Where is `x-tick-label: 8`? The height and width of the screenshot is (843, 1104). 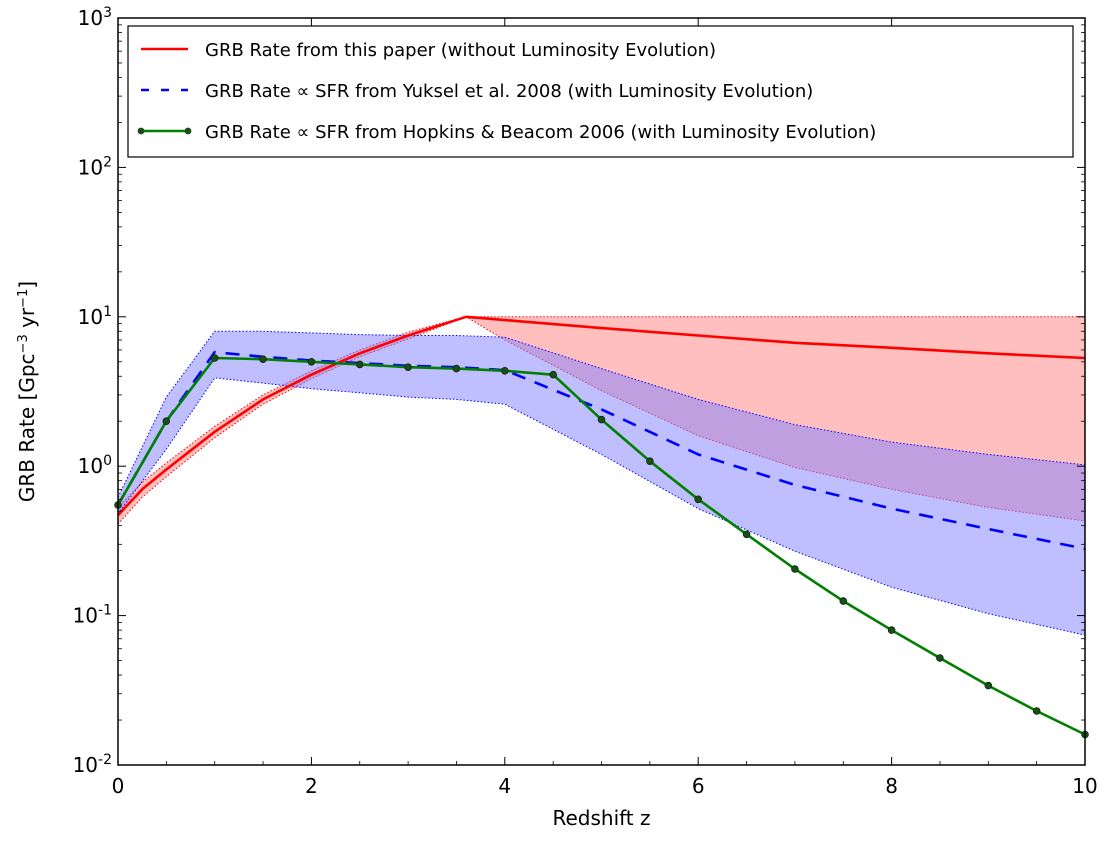 x-tick-label: 8 is located at coordinates (891, 786).